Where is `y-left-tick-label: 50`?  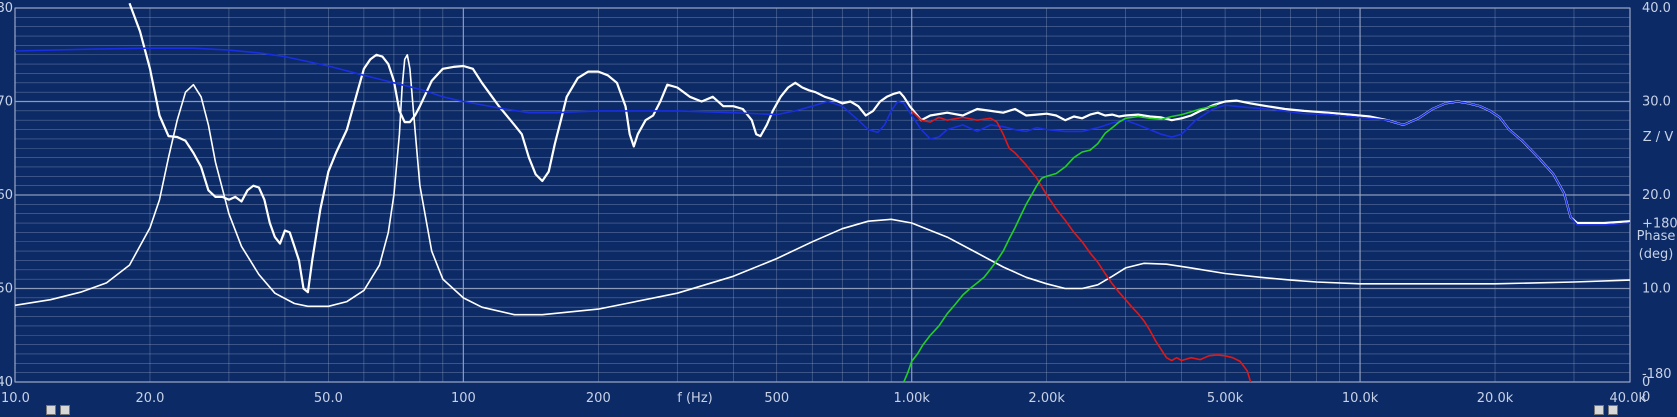 y-left-tick-label: 50 is located at coordinates (6, 289).